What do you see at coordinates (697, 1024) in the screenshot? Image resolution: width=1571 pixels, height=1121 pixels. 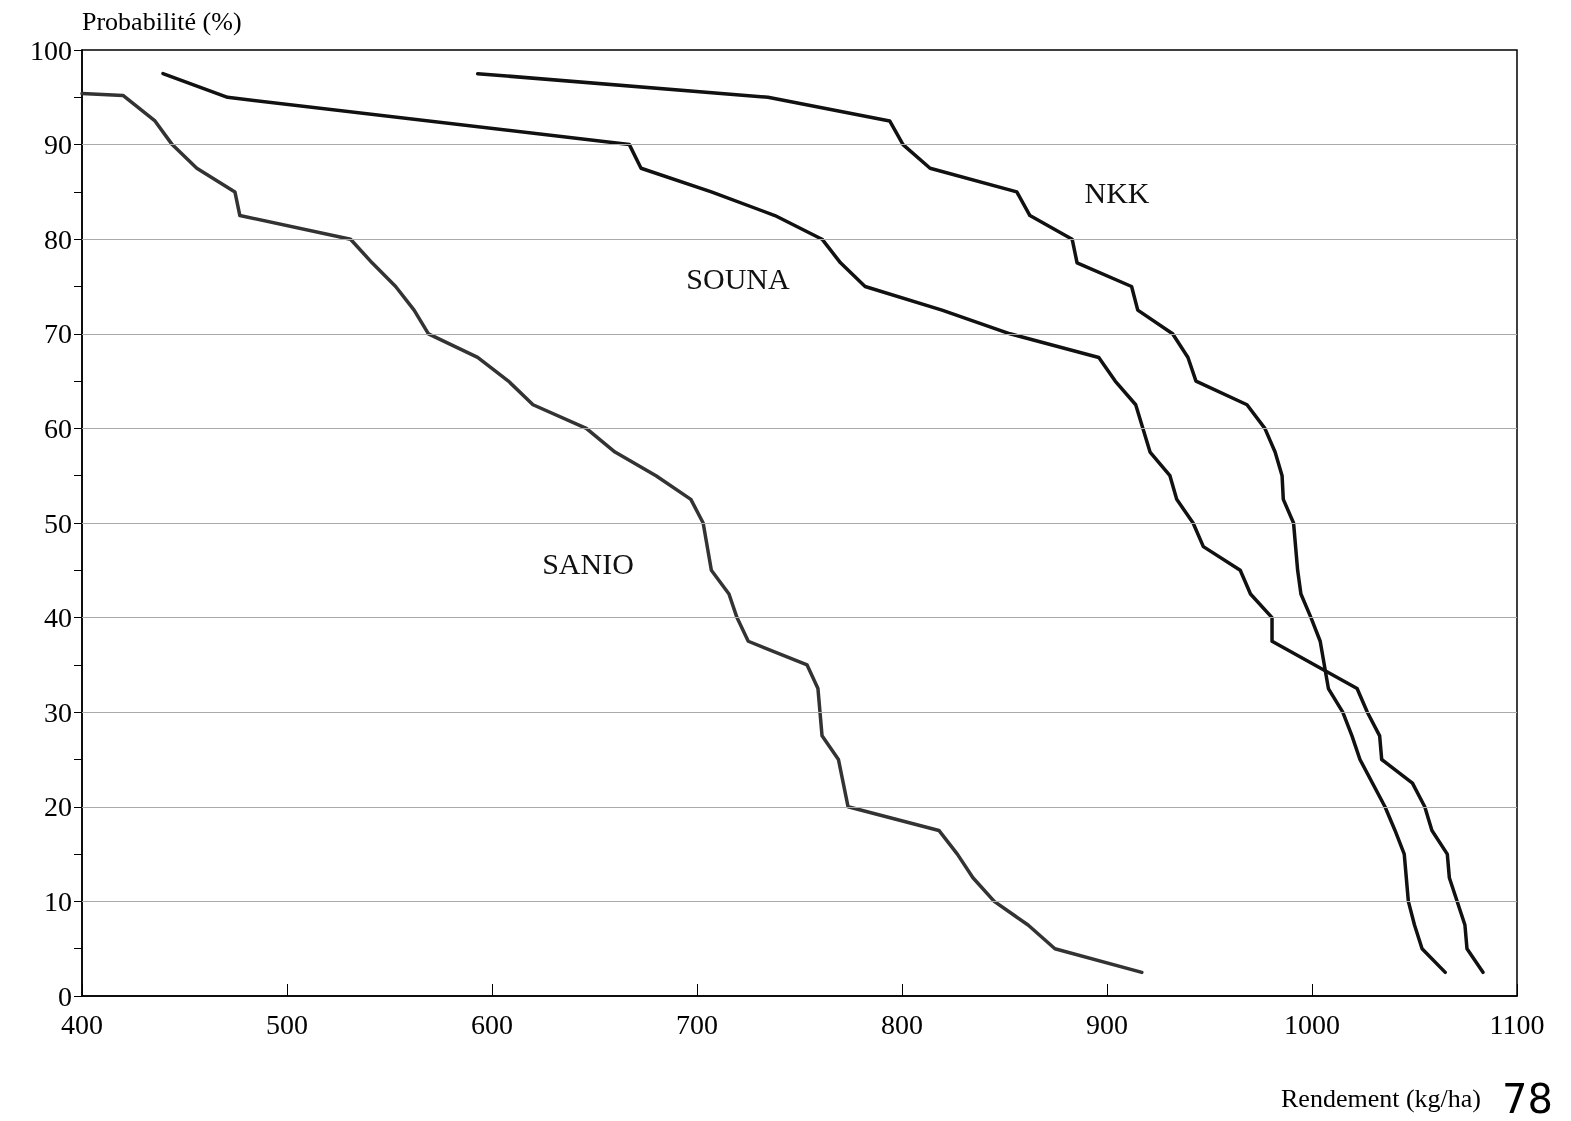 I see `x-tick-label: 700` at bounding box center [697, 1024].